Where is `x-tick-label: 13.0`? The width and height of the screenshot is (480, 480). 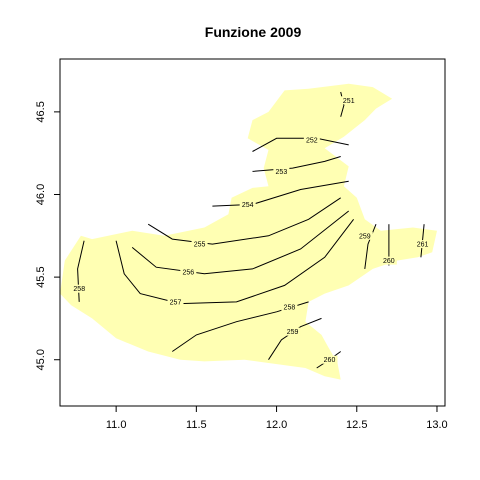 x-tick-label: 13.0 is located at coordinates (436, 425).